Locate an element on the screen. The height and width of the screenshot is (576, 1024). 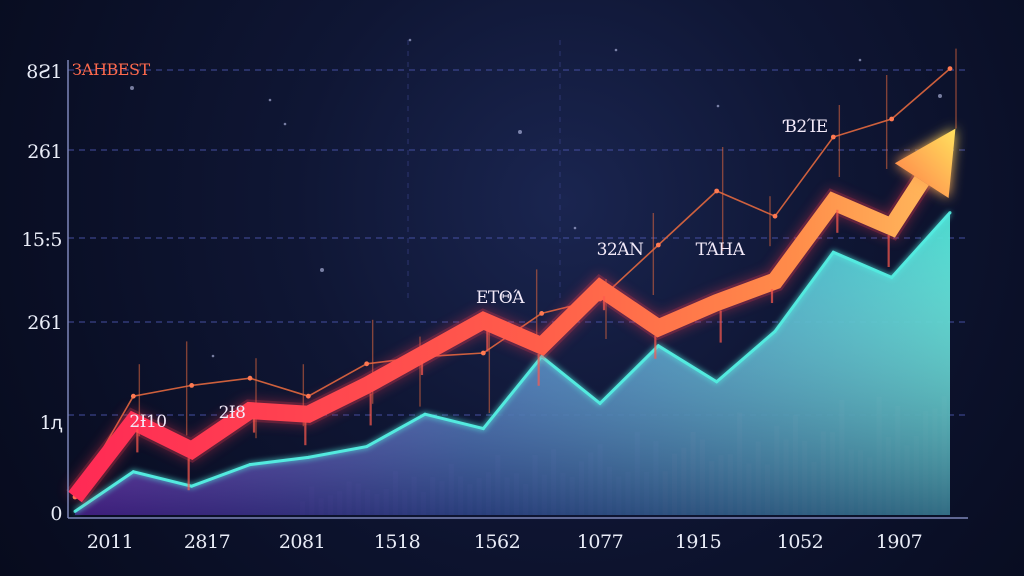
x-tick-label: 1907 is located at coordinates (899, 542).